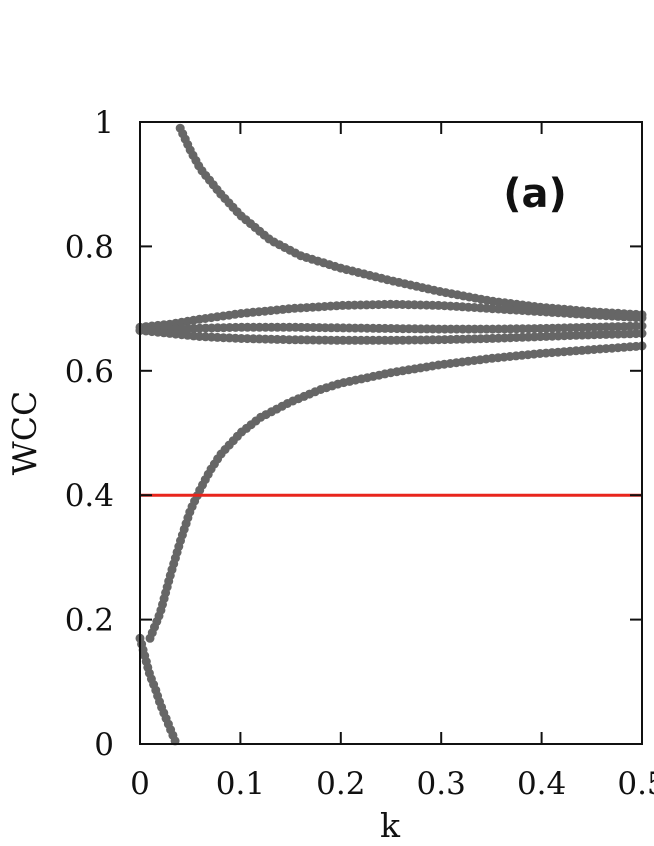  I want to click on y-tick-label: 0, so click(104, 745).